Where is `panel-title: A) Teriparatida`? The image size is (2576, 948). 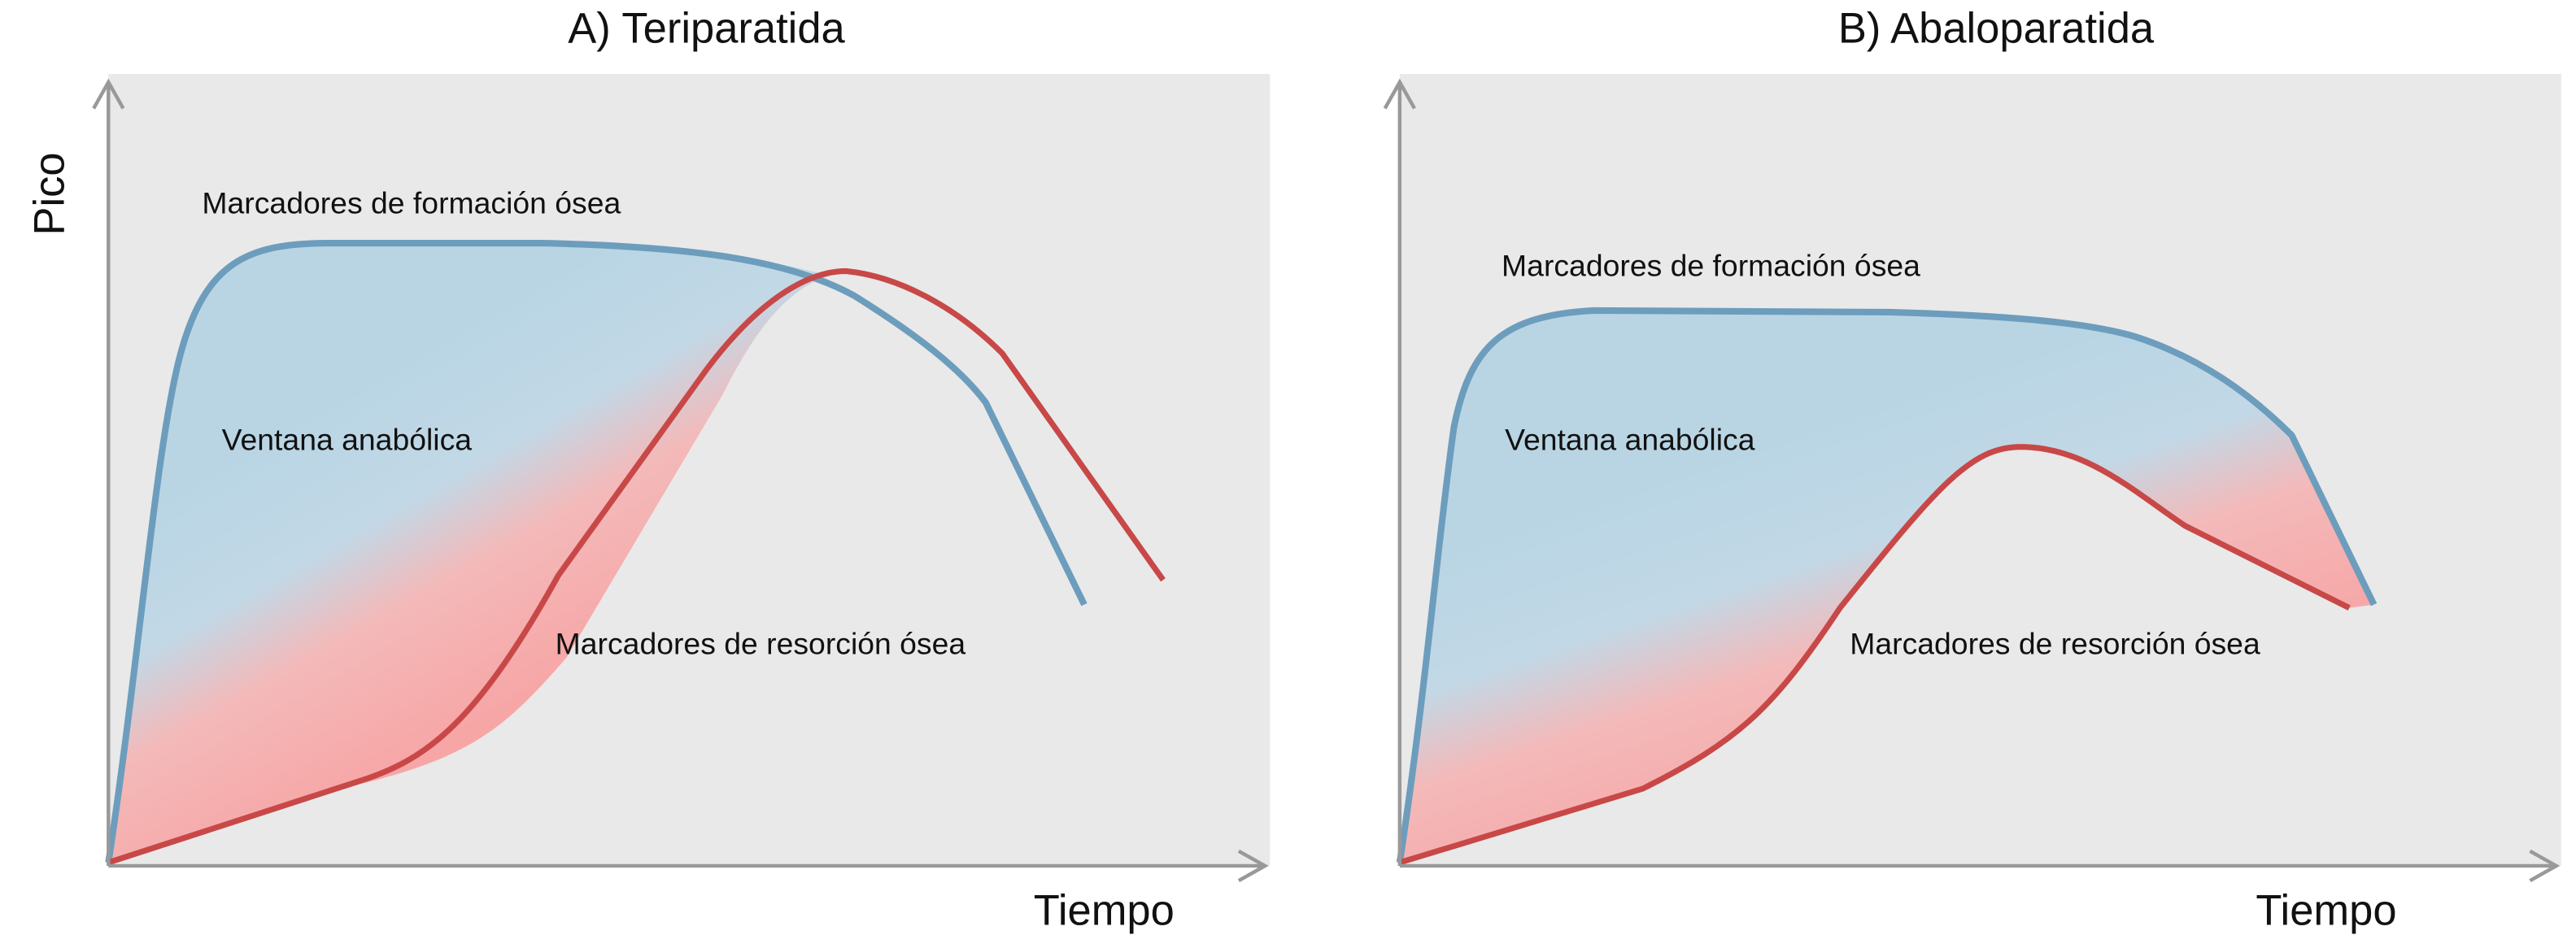 panel-title: A) Teriparatida is located at coordinates (706, 29).